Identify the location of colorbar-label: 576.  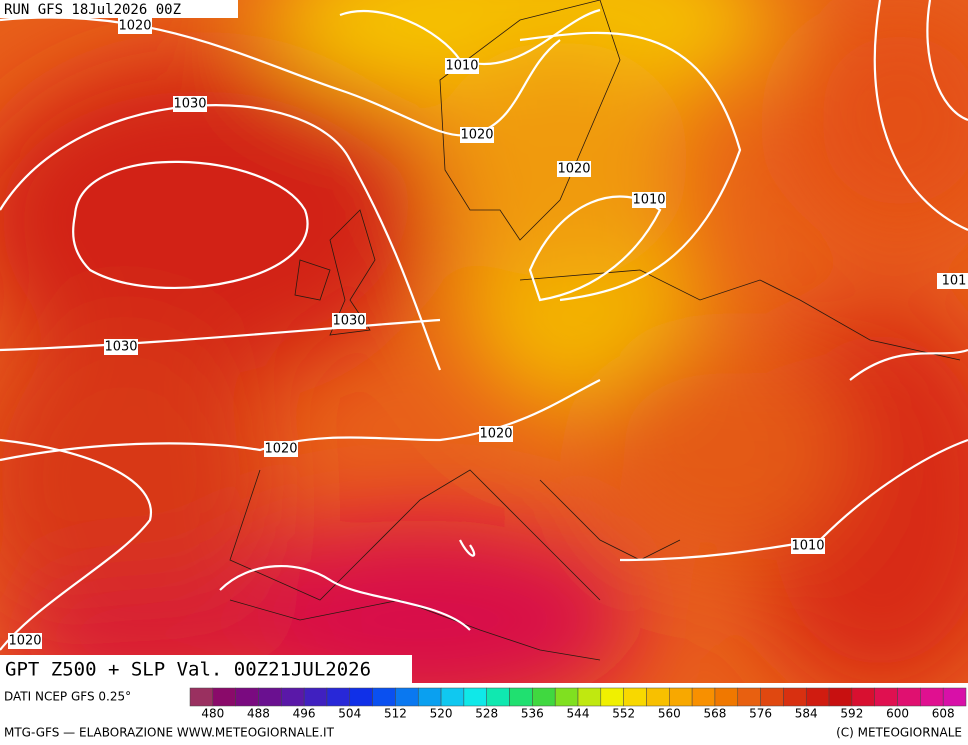
(760, 714).